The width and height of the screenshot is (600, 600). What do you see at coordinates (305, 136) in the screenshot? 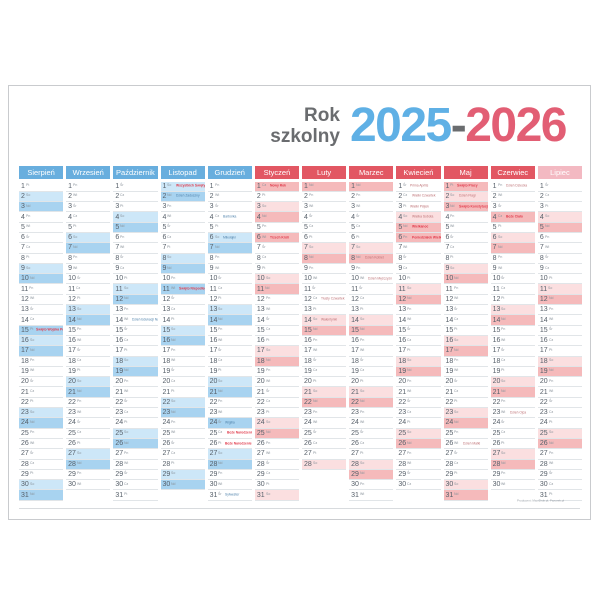
I see `title-line-2: szkolny` at bounding box center [305, 136].